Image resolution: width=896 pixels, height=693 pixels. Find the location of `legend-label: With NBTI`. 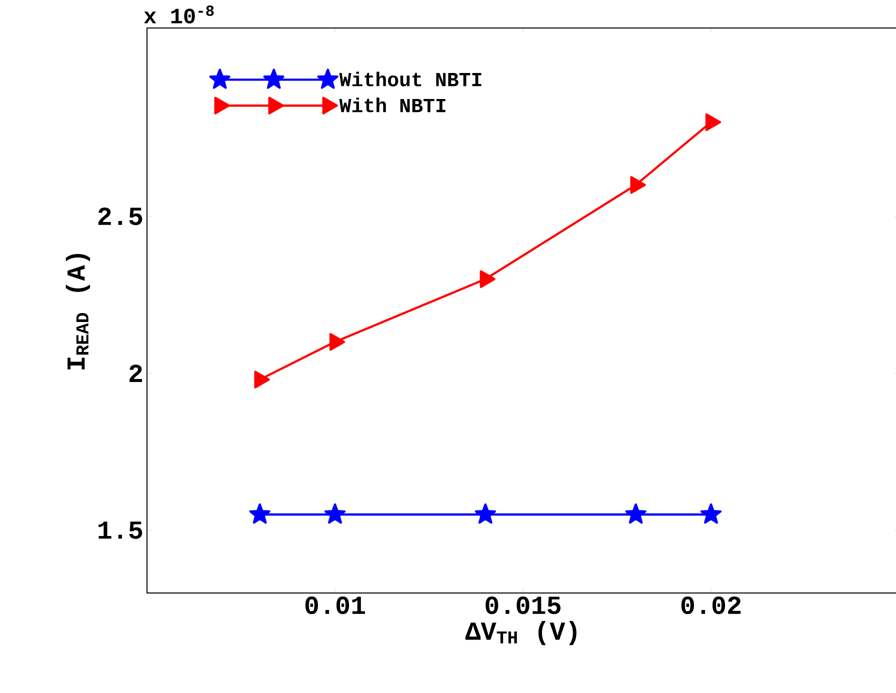

legend-label: With NBTI is located at coordinates (392, 105).